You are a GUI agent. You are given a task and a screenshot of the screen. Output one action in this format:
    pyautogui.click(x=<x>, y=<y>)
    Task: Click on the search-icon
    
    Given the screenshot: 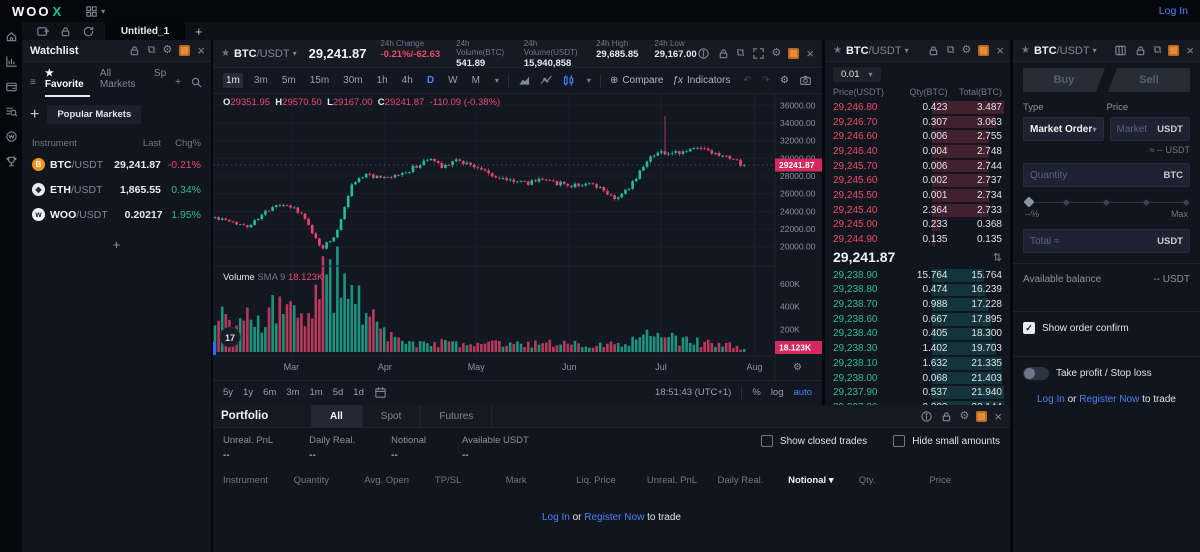 What is the action you would take?
    pyautogui.click(x=196, y=82)
    